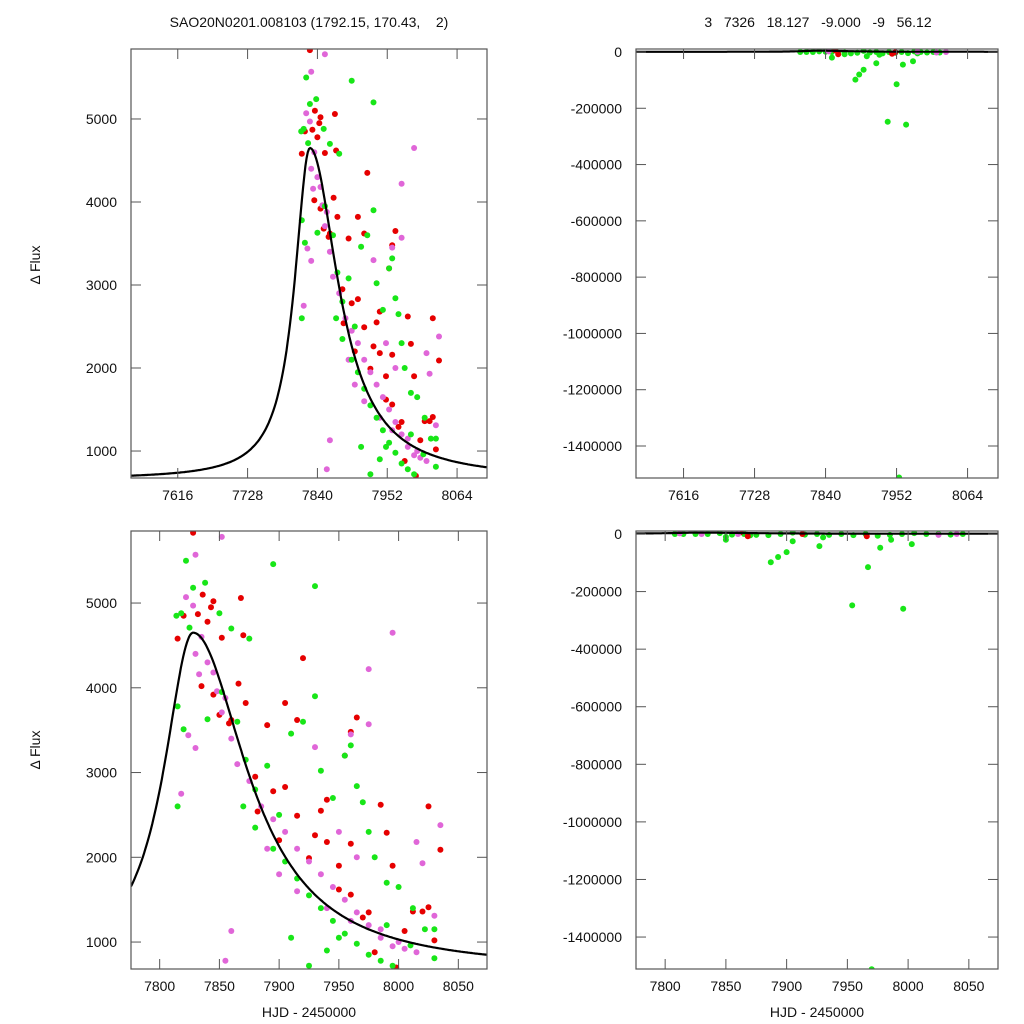  What do you see at coordinates (592, 390) in the screenshot?
I see `y-tick-label: -1200000` at bounding box center [592, 390].